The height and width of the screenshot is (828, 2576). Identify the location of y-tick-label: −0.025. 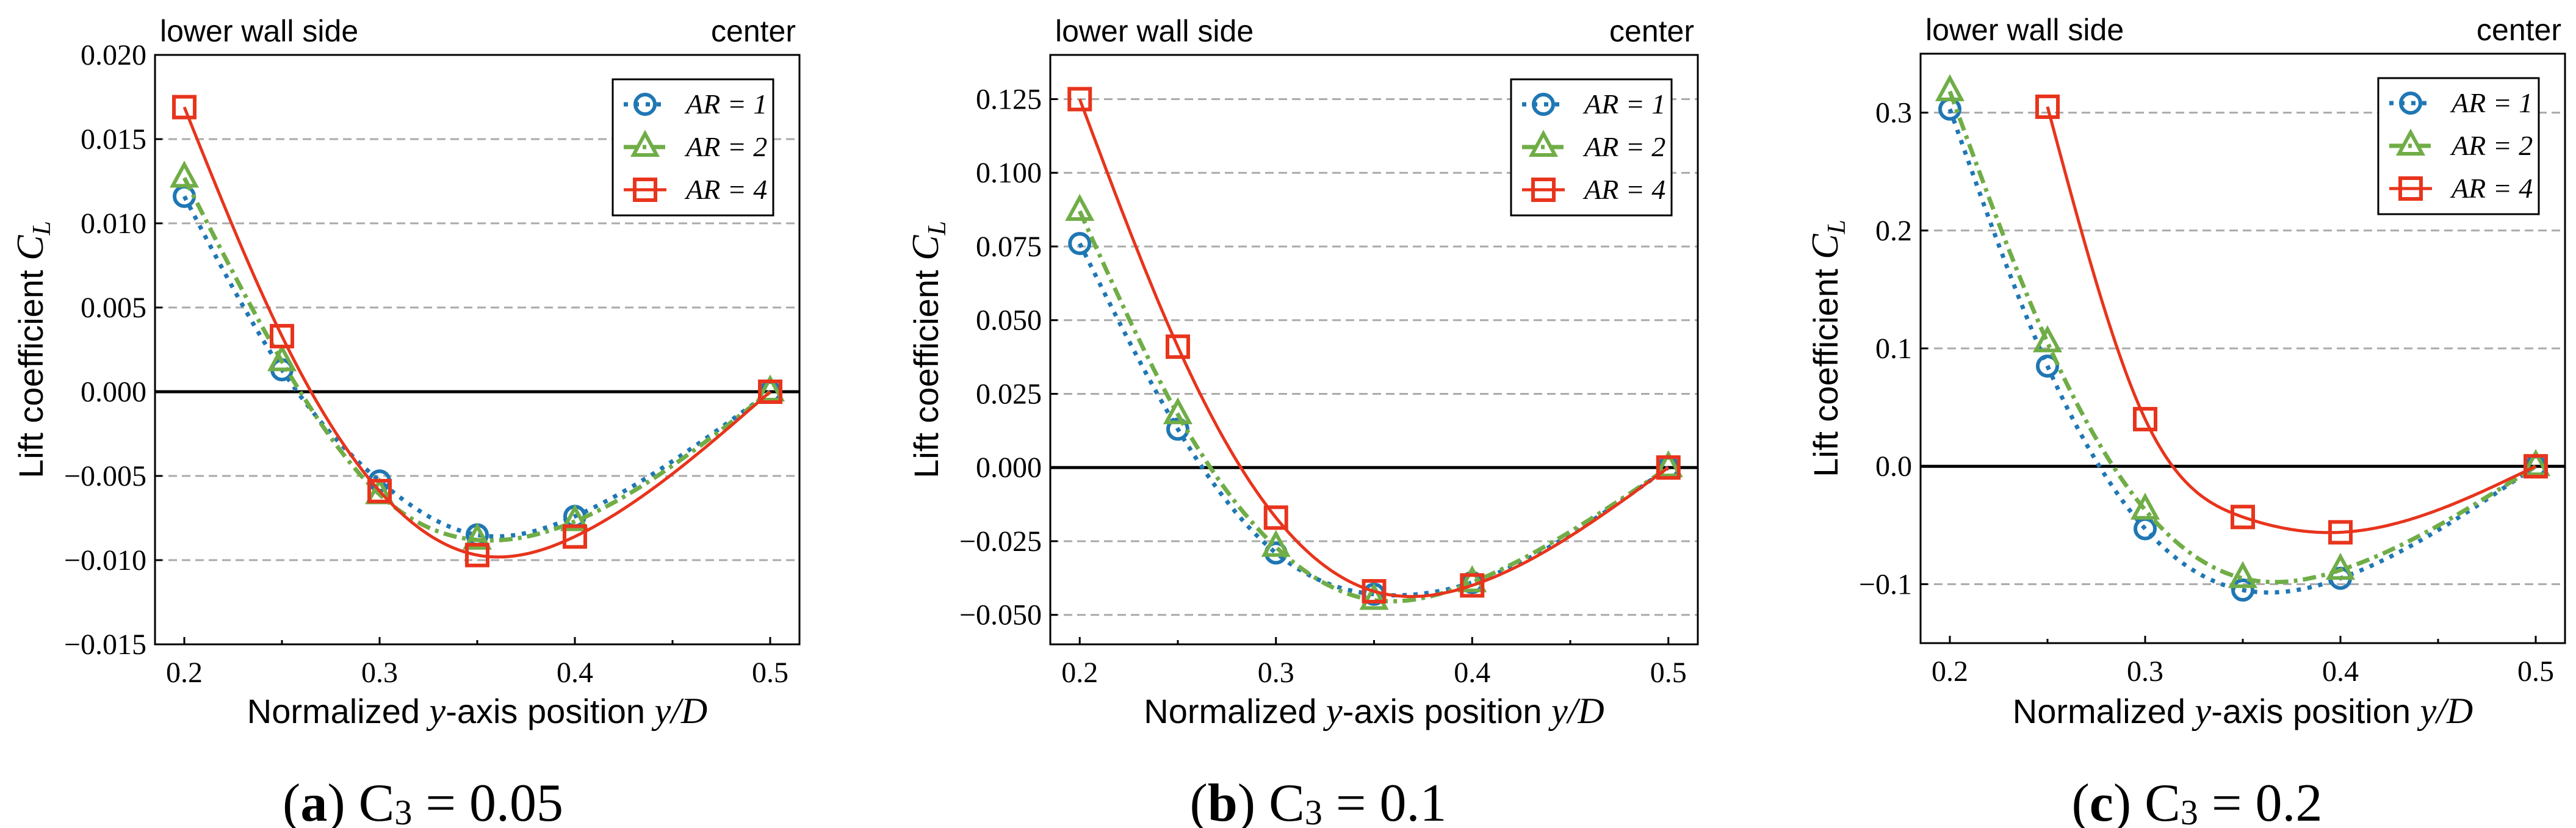
(1000, 541).